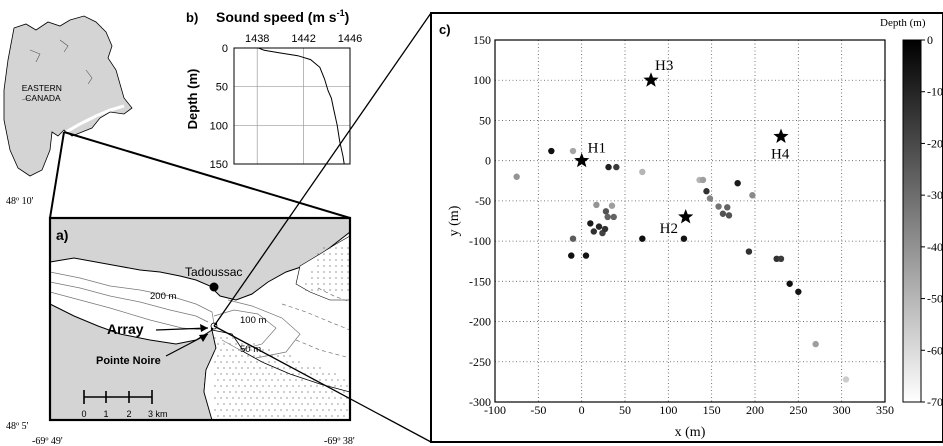  What do you see at coordinates (253, 320) in the screenshot?
I see `contour-label-100: 100 m` at bounding box center [253, 320].